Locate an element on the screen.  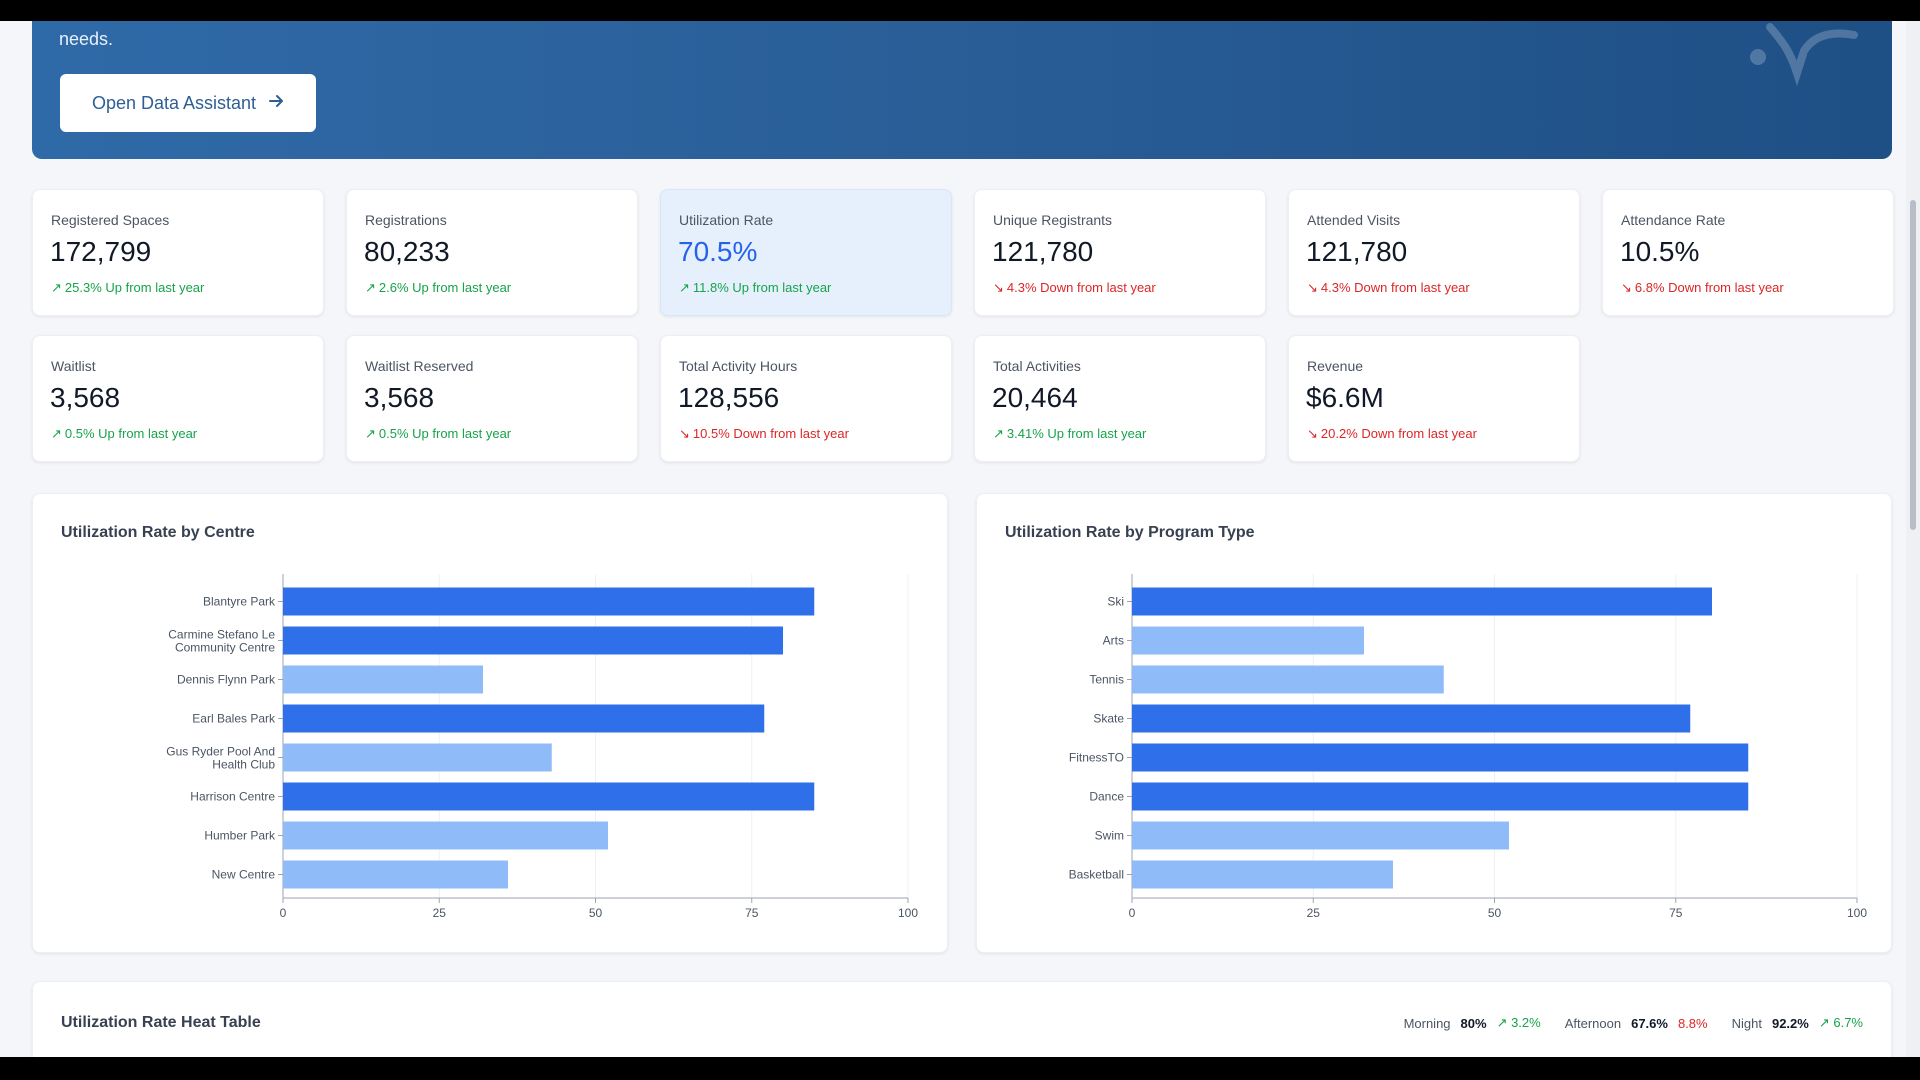
category-label: Dennis Flynn Park is located at coordinates (226, 680).